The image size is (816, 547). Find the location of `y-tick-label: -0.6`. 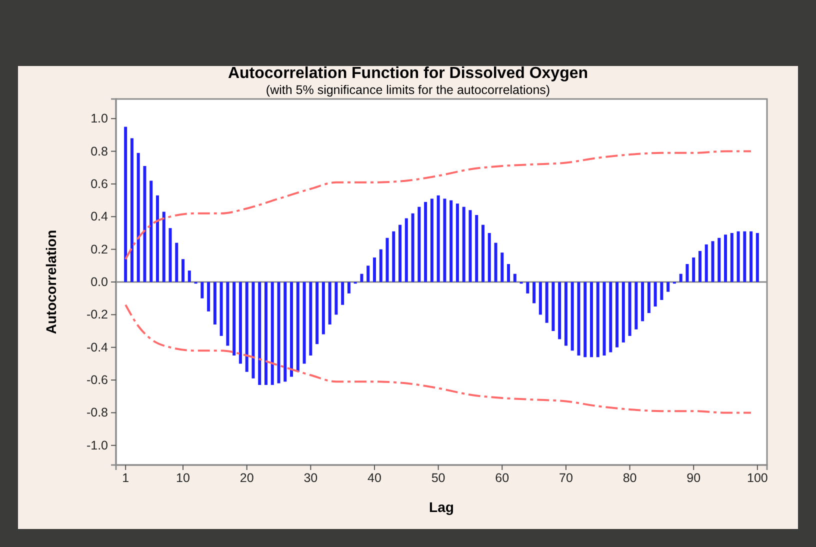

y-tick-label: -0.6 is located at coordinates (97, 380).